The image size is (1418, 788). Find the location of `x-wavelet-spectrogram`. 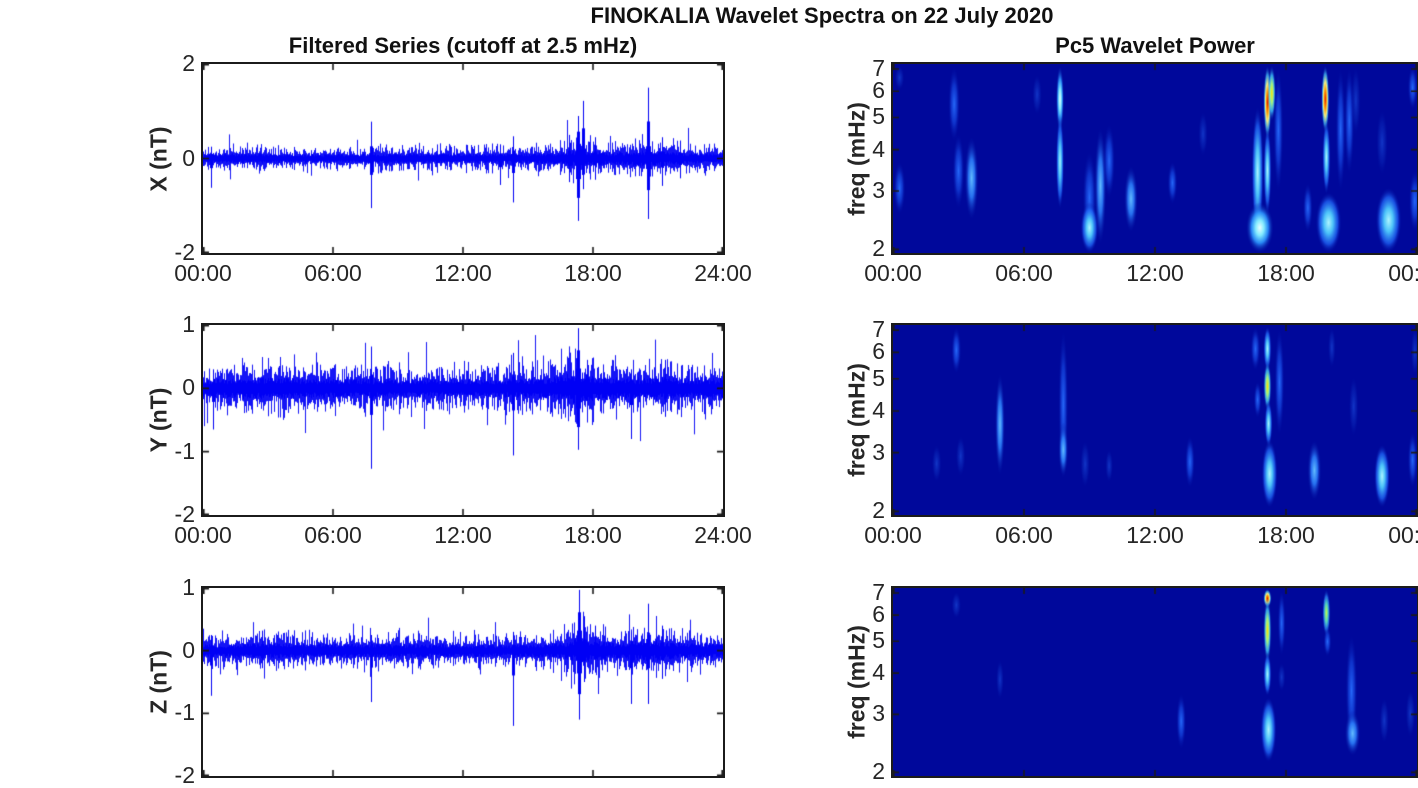

x-wavelet-spectrogram is located at coordinates (1155, 158).